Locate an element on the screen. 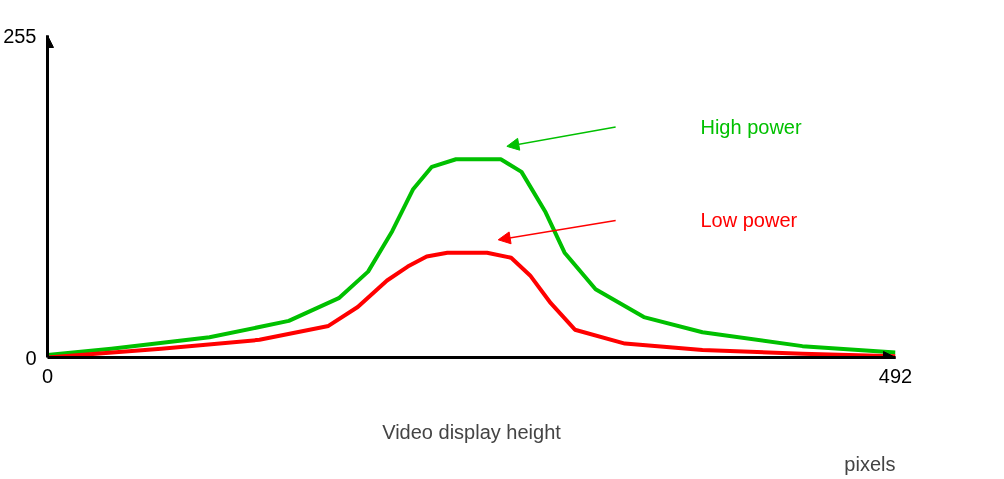  y-tick-label: 255 is located at coordinates (20, 35).